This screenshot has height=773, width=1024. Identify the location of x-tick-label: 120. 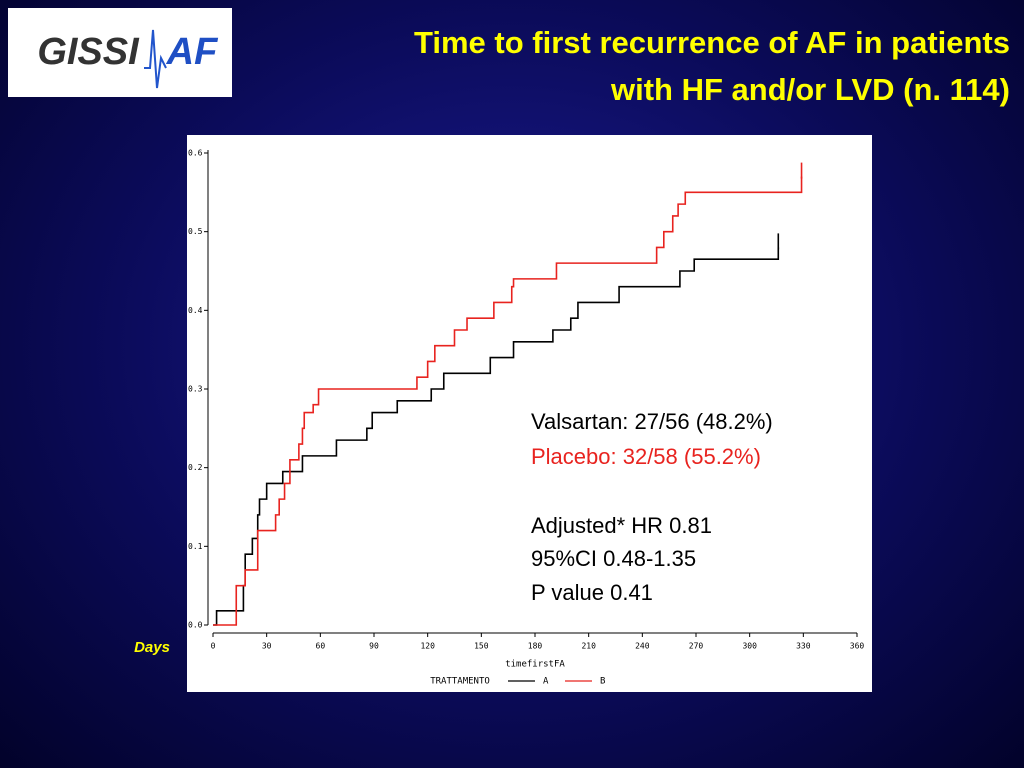
(427, 646).